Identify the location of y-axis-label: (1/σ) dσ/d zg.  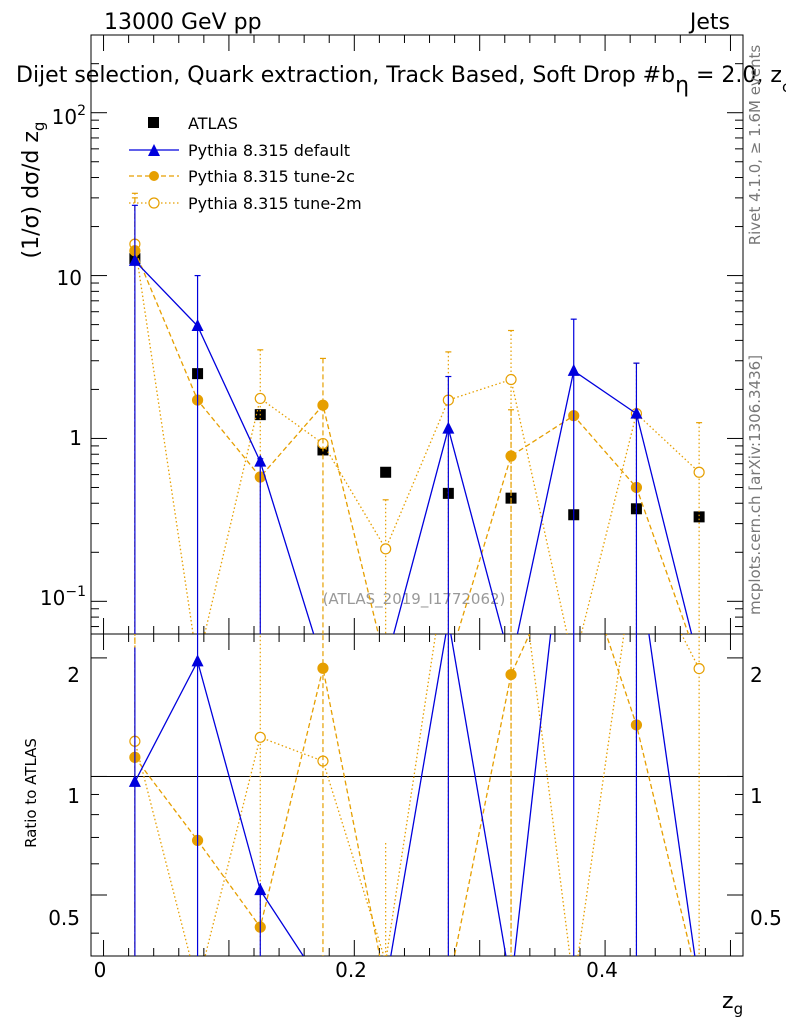
(33, 190).